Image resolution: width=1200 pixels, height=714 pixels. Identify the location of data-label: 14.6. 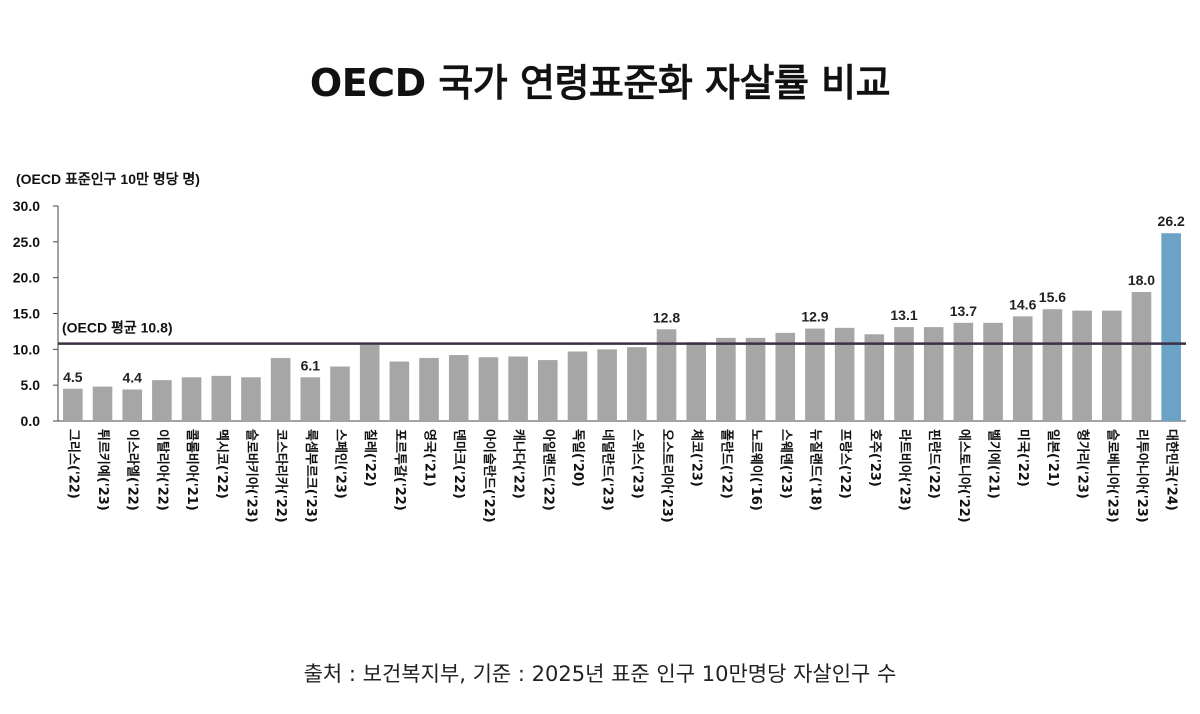
(1022, 304).